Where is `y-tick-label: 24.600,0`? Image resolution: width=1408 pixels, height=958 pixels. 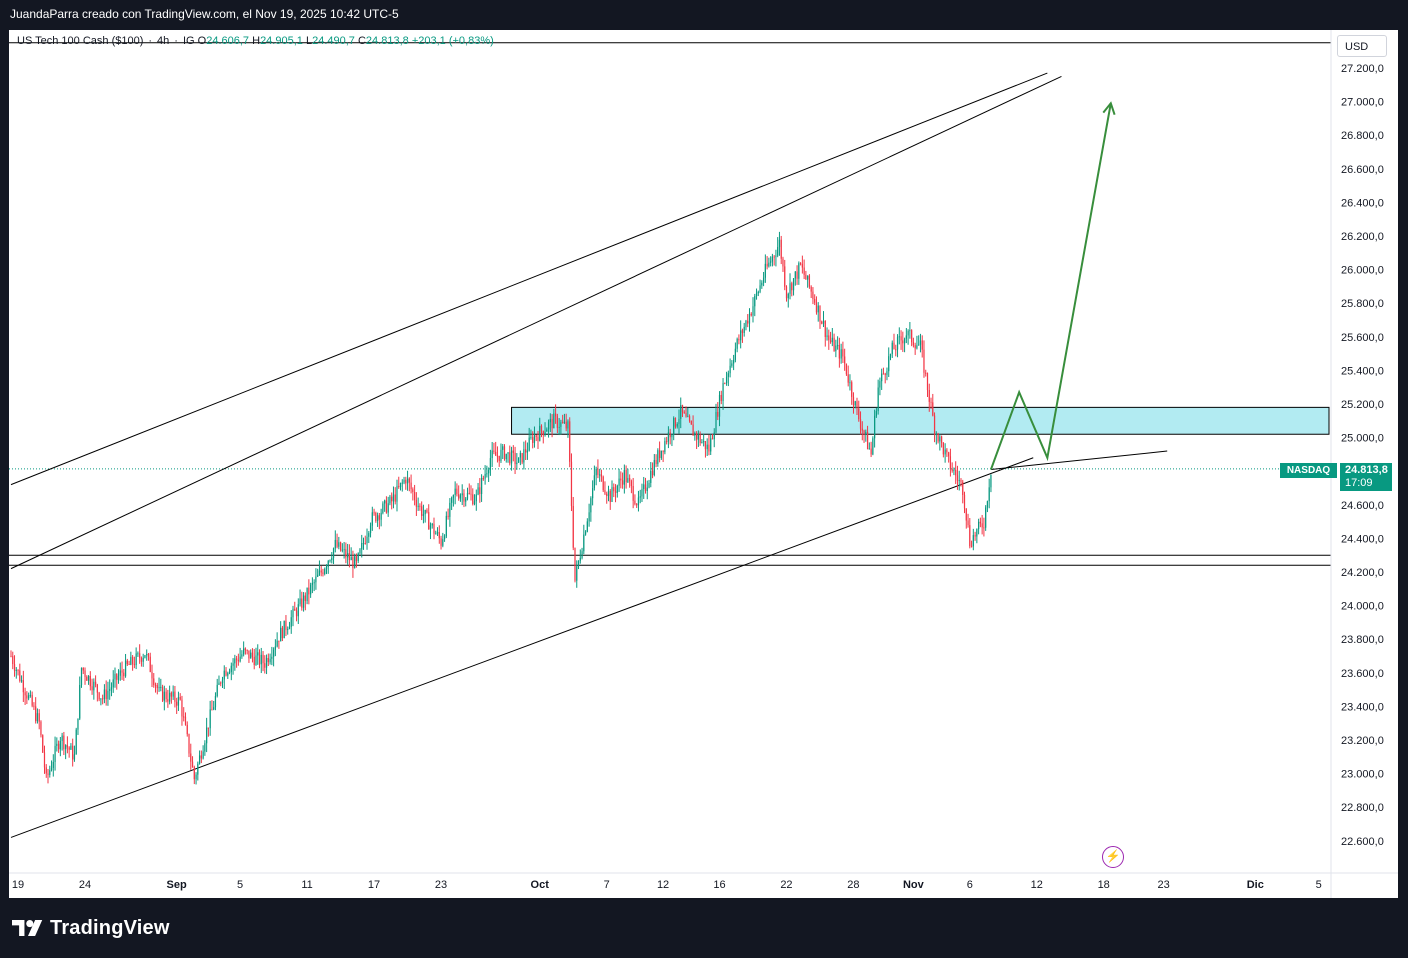
y-tick-label: 24.600,0 is located at coordinates (1362, 506).